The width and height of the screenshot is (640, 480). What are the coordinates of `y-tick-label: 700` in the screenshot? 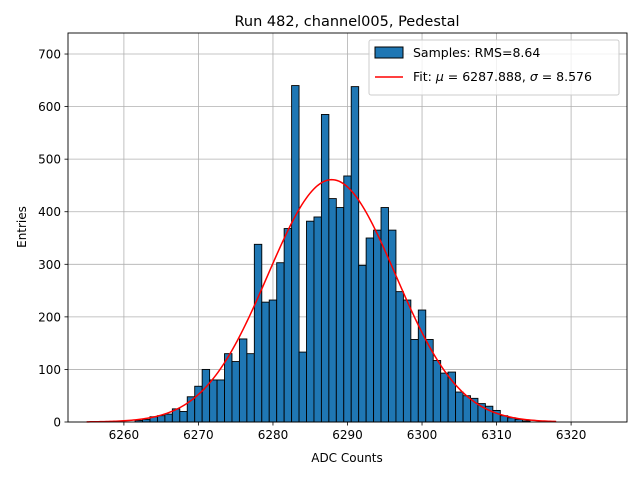 It's located at (49, 55).